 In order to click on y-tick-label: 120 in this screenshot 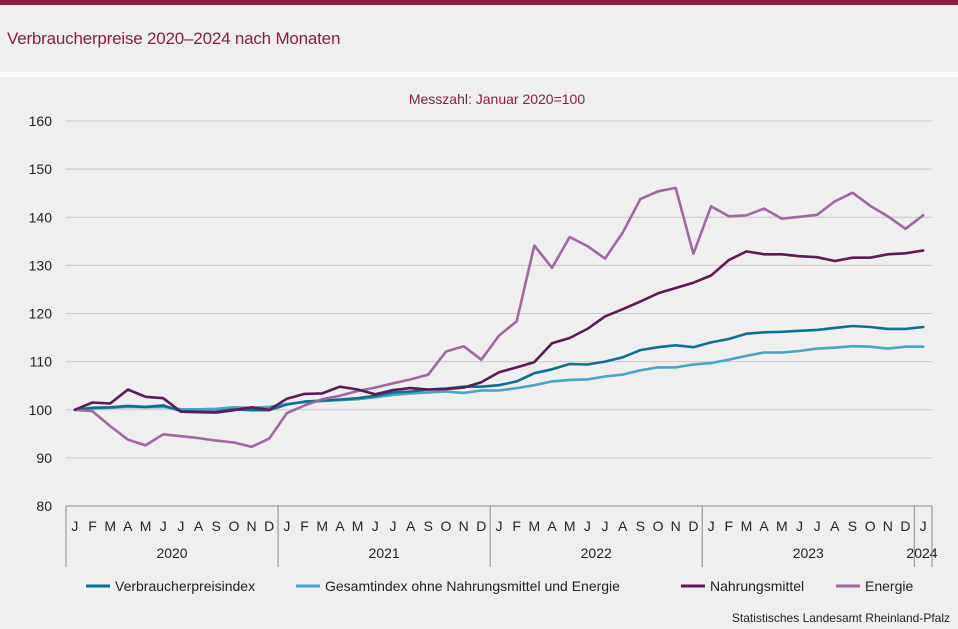, I will do `click(41, 314)`.